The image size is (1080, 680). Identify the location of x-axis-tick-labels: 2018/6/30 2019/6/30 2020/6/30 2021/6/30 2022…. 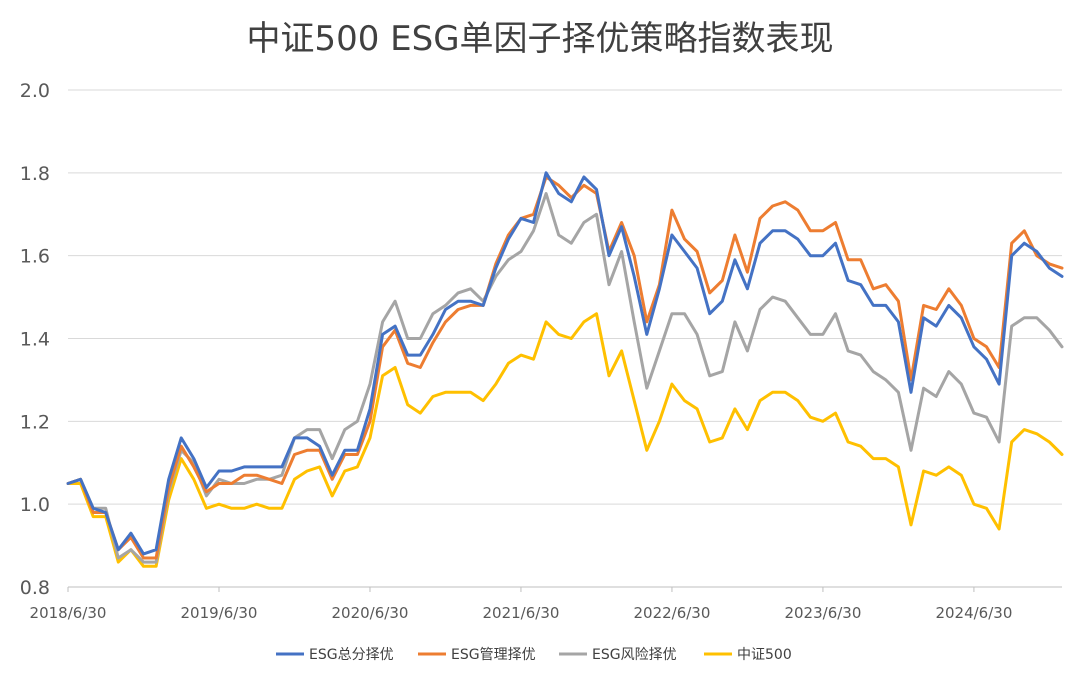
(521, 613).